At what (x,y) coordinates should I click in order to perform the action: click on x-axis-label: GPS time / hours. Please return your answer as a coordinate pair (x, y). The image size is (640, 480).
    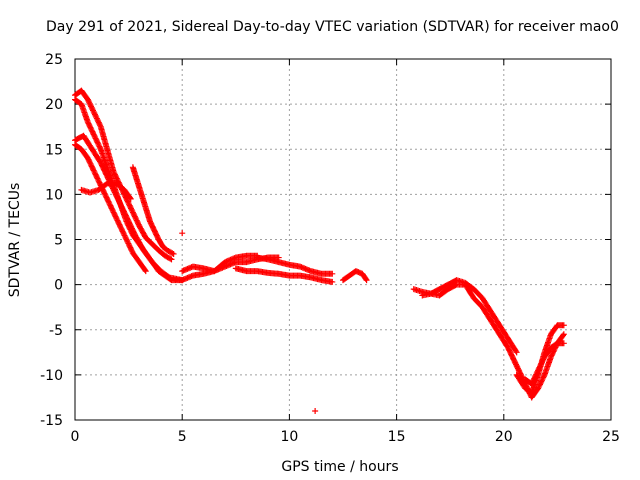
    Looking at the image, I should click on (339, 467).